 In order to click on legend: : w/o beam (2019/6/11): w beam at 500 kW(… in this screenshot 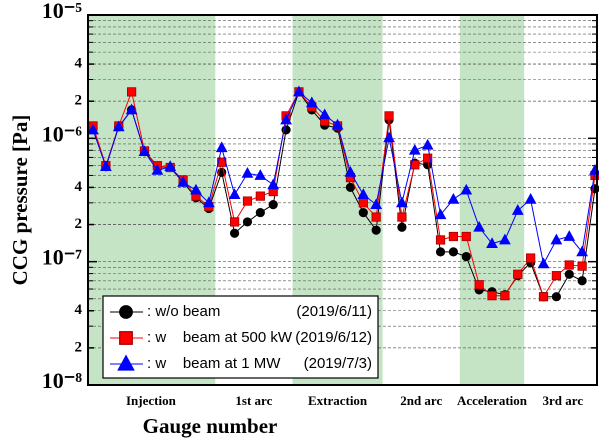, I will do `click(240, 337)`.